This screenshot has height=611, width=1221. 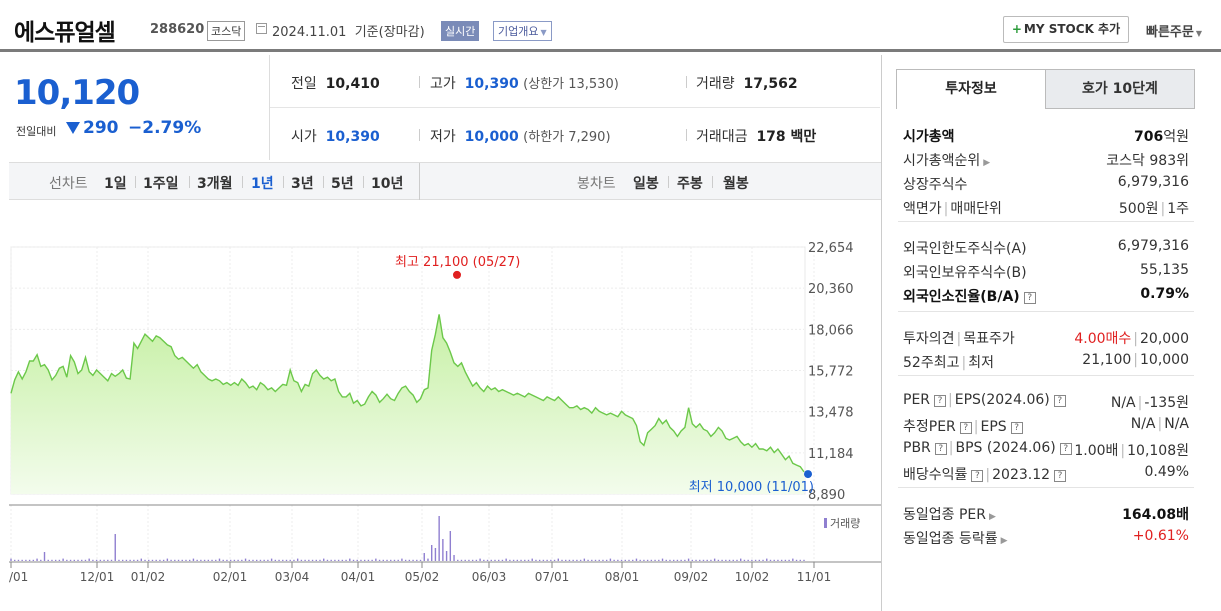 What do you see at coordinates (1135, 360) in the screenshot?
I see `info-value: 21,100 | 10,000` at bounding box center [1135, 360].